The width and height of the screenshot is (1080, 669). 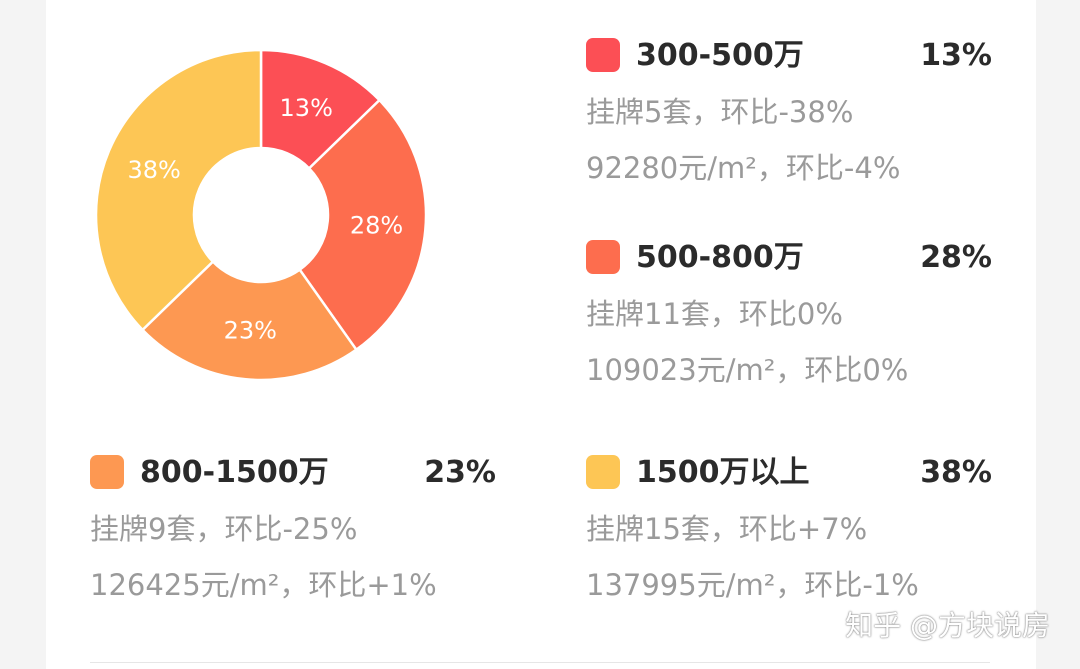 I want to click on legend-percent: 13%, so click(x=956, y=55).